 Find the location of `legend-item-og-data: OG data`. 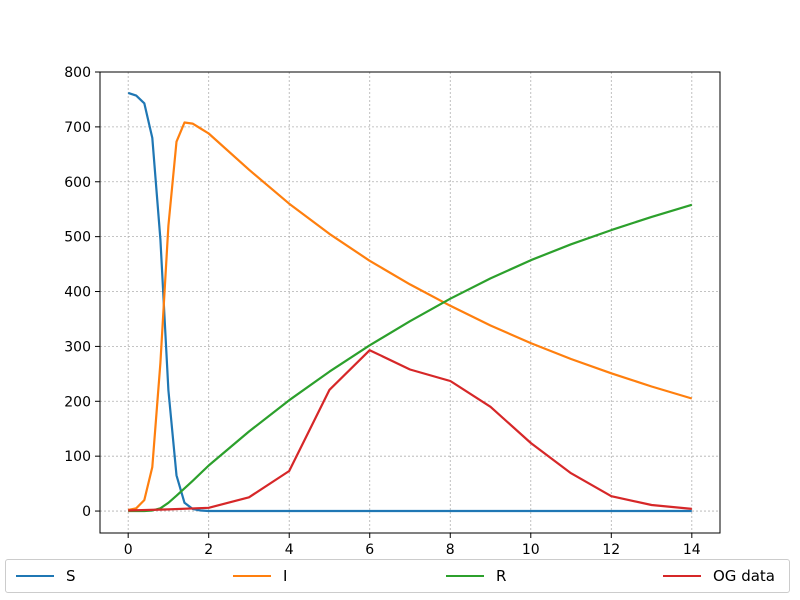

legend-item-og-data: OG data is located at coordinates (719, 576).